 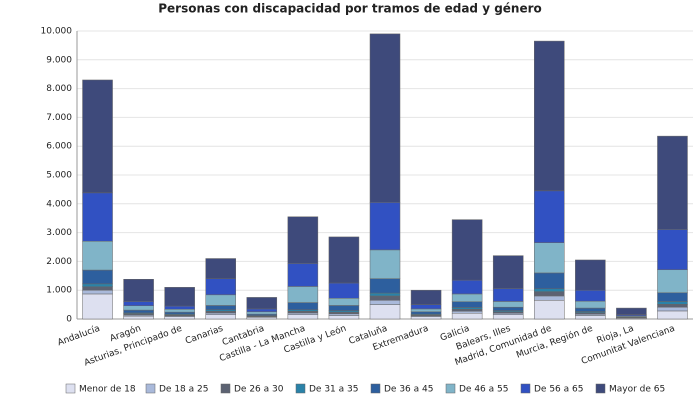 What do you see at coordinates (204, 335) in the screenshot?
I see `x-tick-label: Canarias` at bounding box center [204, 335].